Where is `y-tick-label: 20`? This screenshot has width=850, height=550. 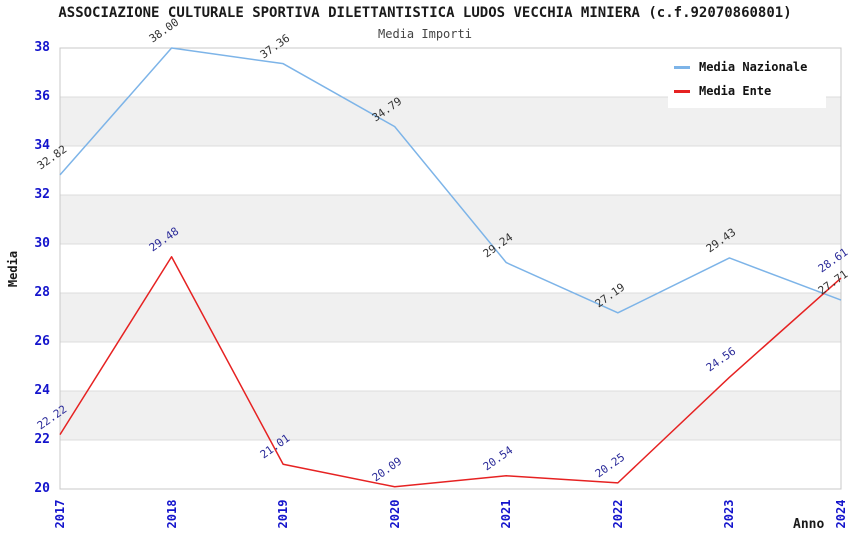
y-tick-label: 20 is located at coordinates (42, 488).